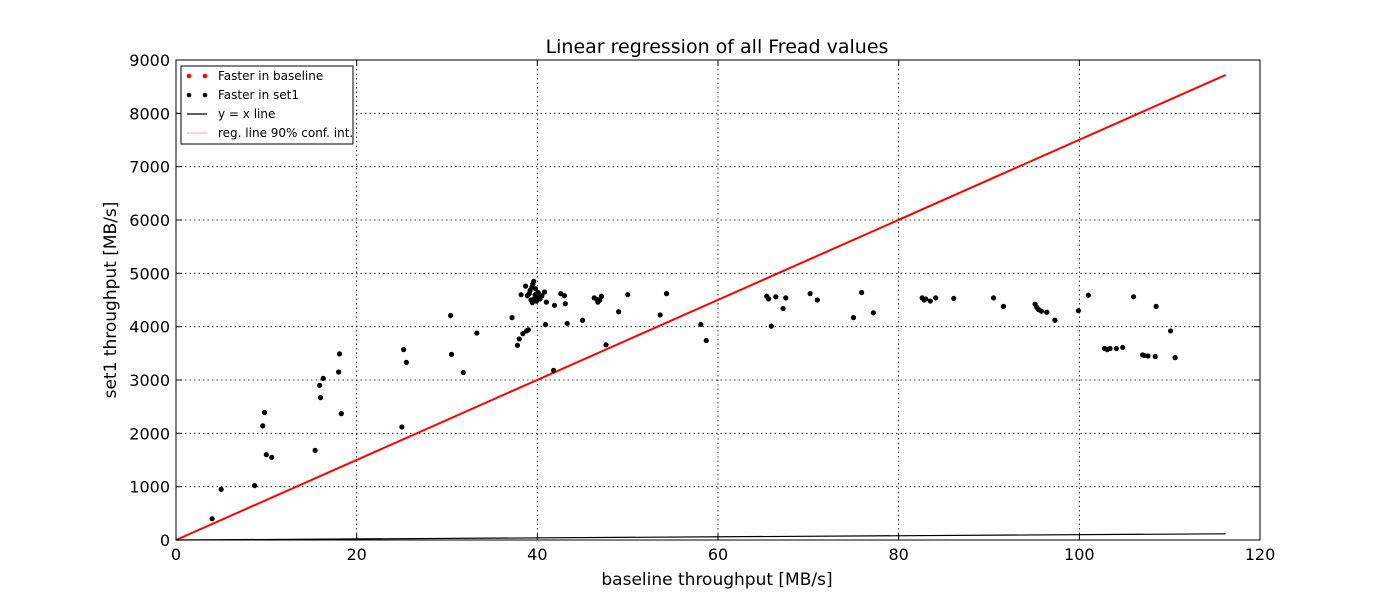  Describe the element at coordinates (149, 327) in the screenshot. I see `y-tick-label: 4000` at that location.